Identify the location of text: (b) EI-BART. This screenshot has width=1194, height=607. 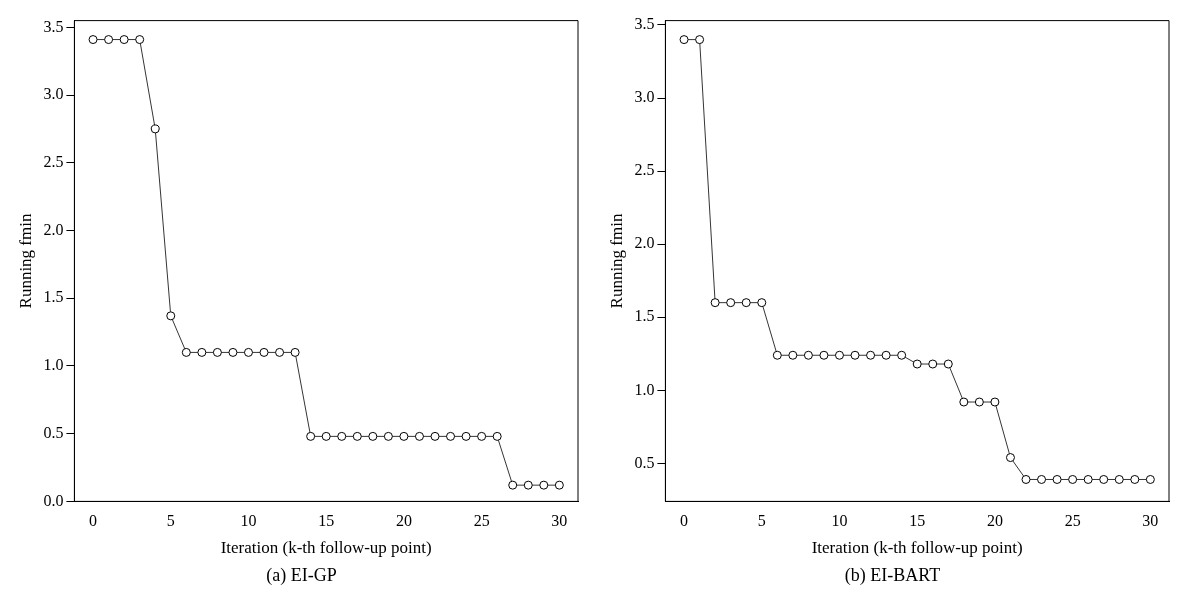
(892, 575).